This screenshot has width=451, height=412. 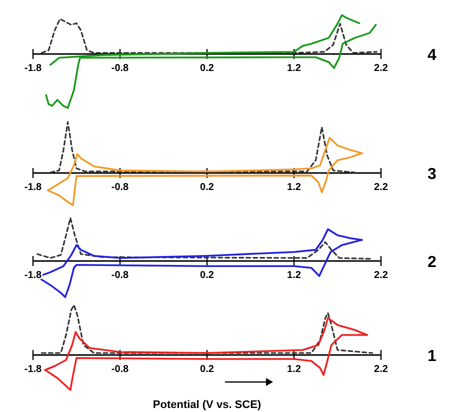 I want to click on text: 3, so click(x=432, y=174).